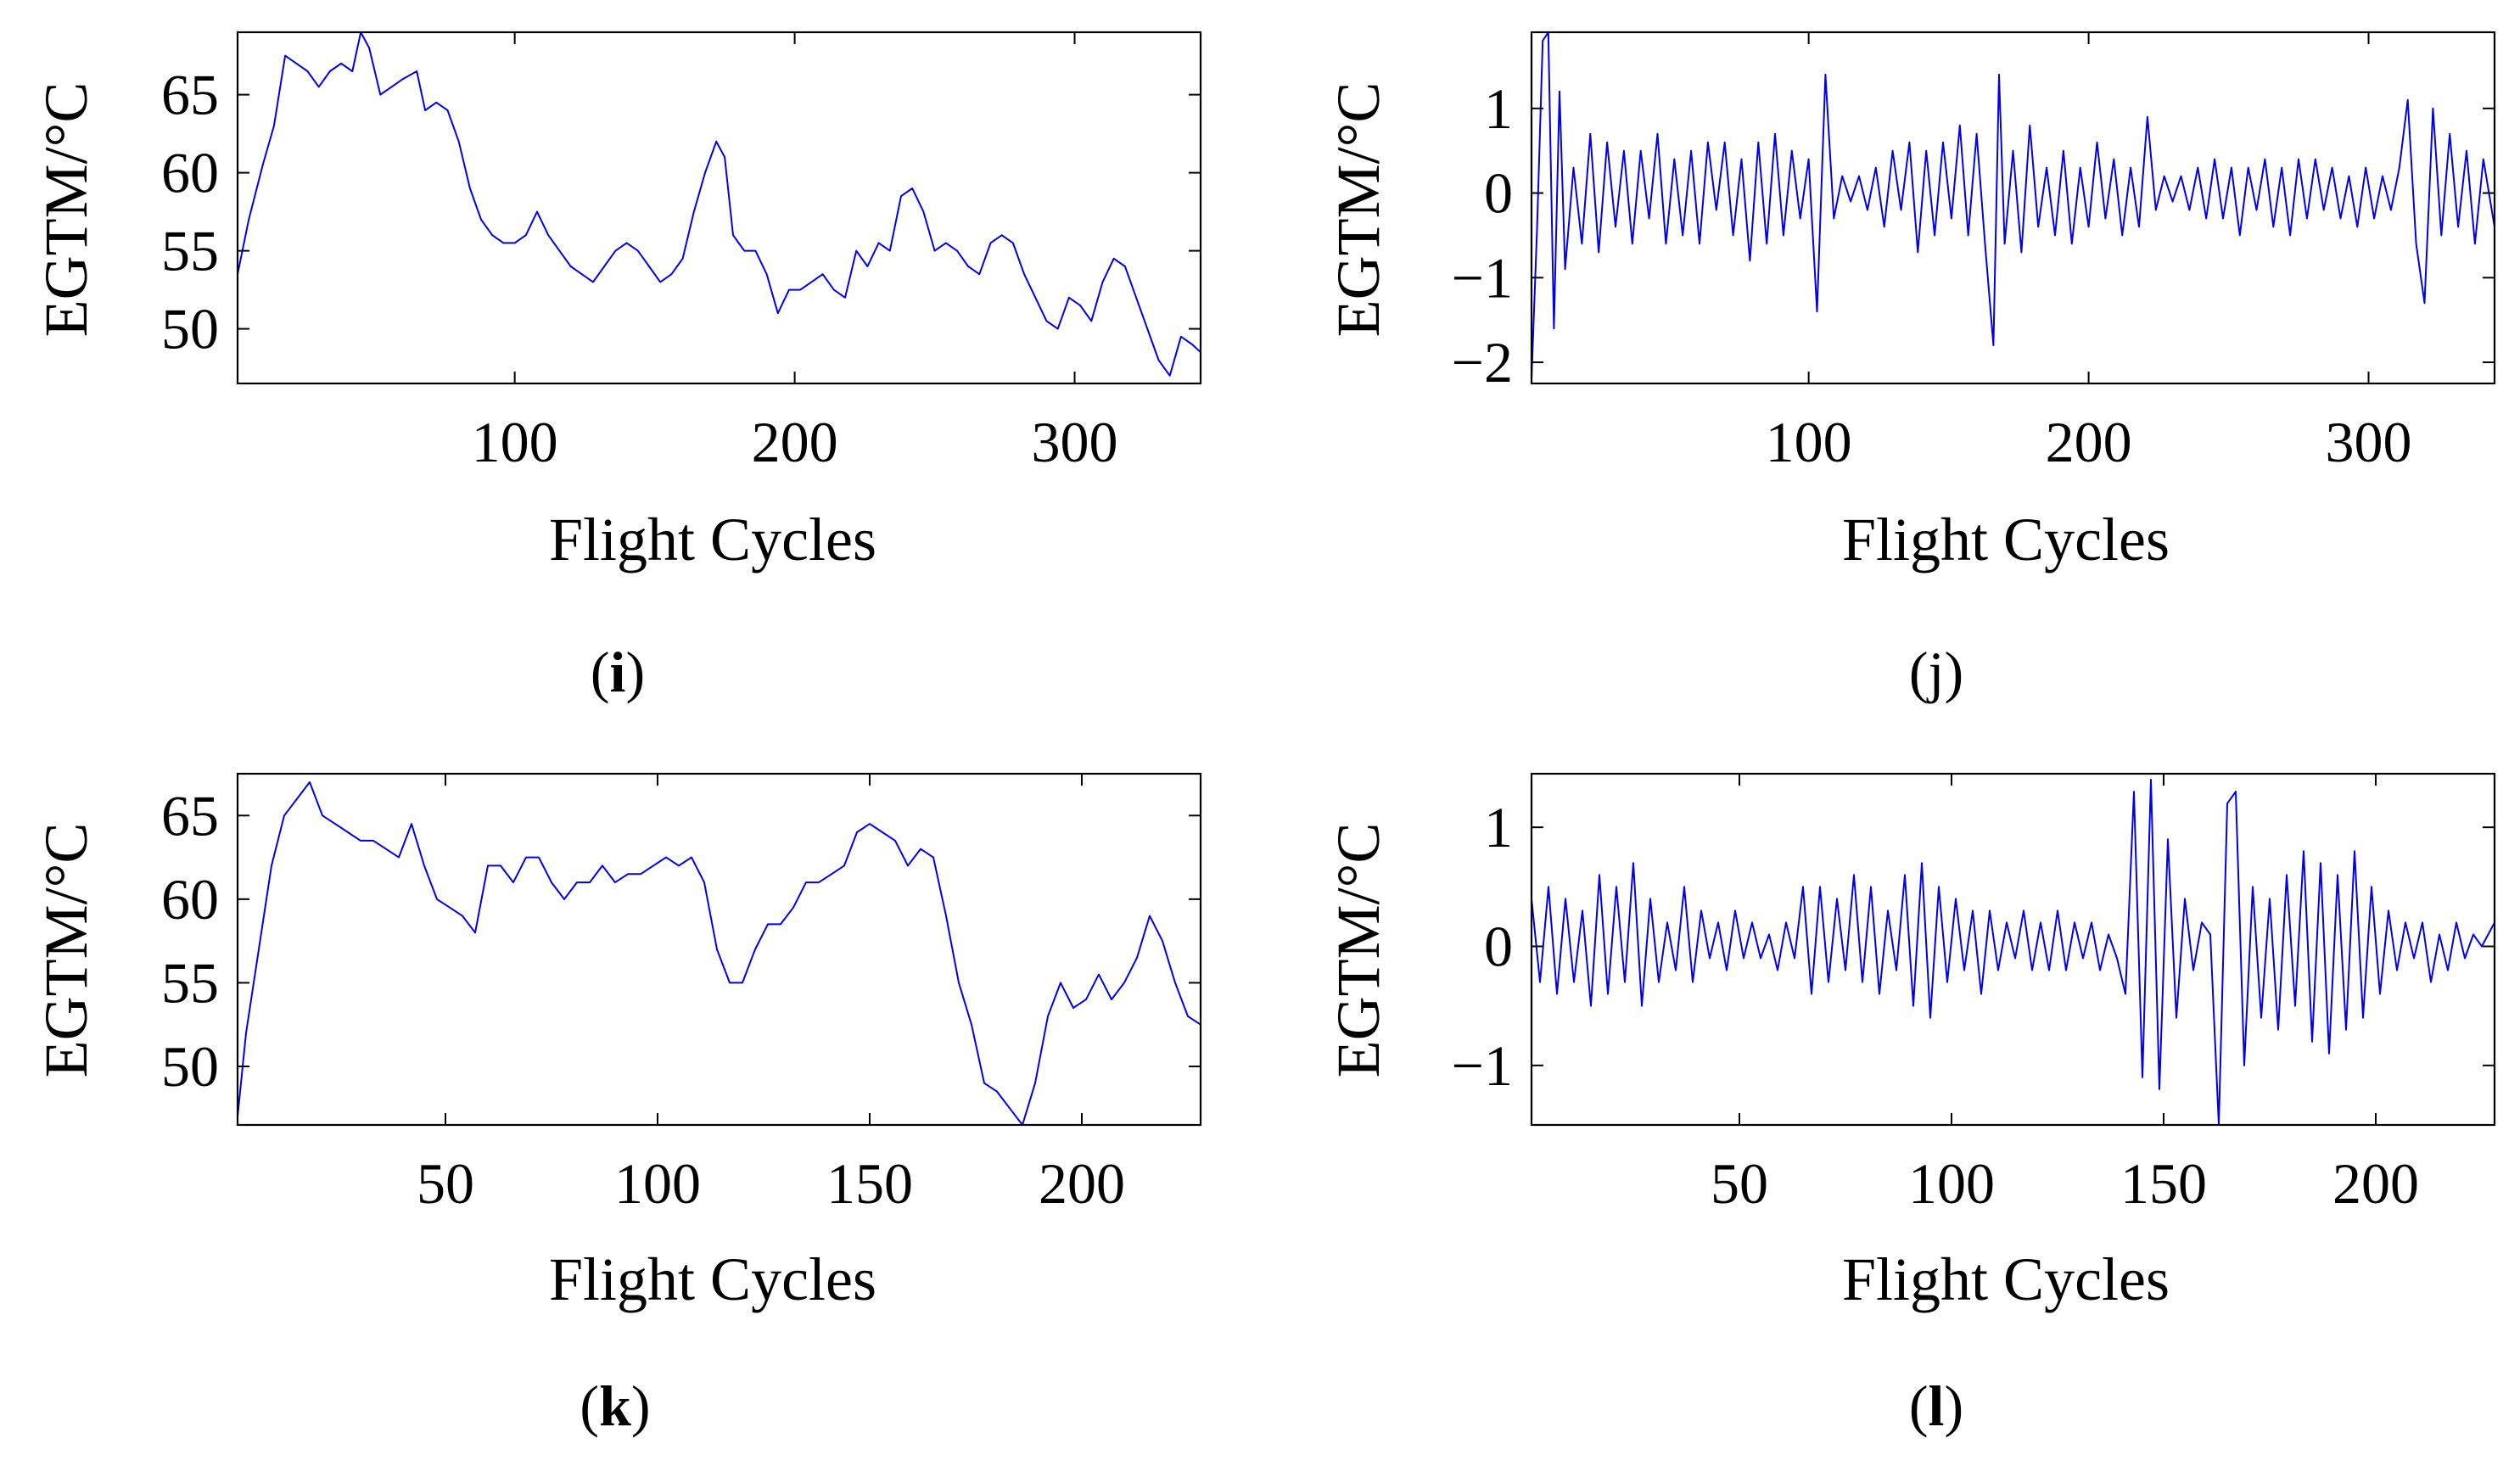 The height and width of the screenshot is (1466, 2520). Describe the element at coordinates (615, 1406) in the screenshot. I see `panel-label-k: (k)` at that location.